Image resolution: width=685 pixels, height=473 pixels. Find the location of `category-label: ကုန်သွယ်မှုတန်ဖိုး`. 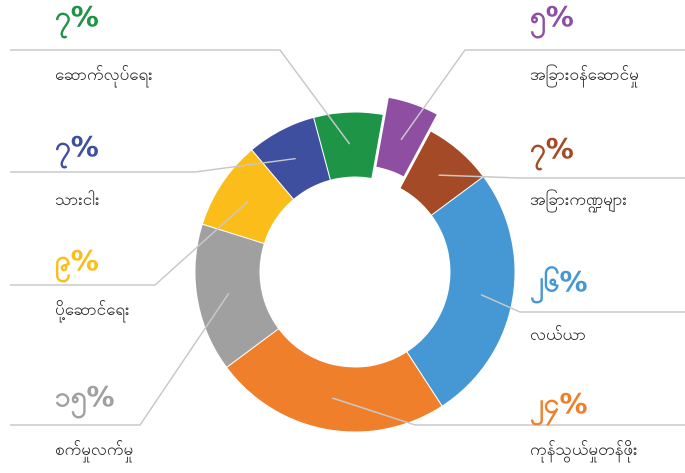

category-label: ကုန်သွယ်မှုတန်ဖိုး is located at coordinates (583, 451).